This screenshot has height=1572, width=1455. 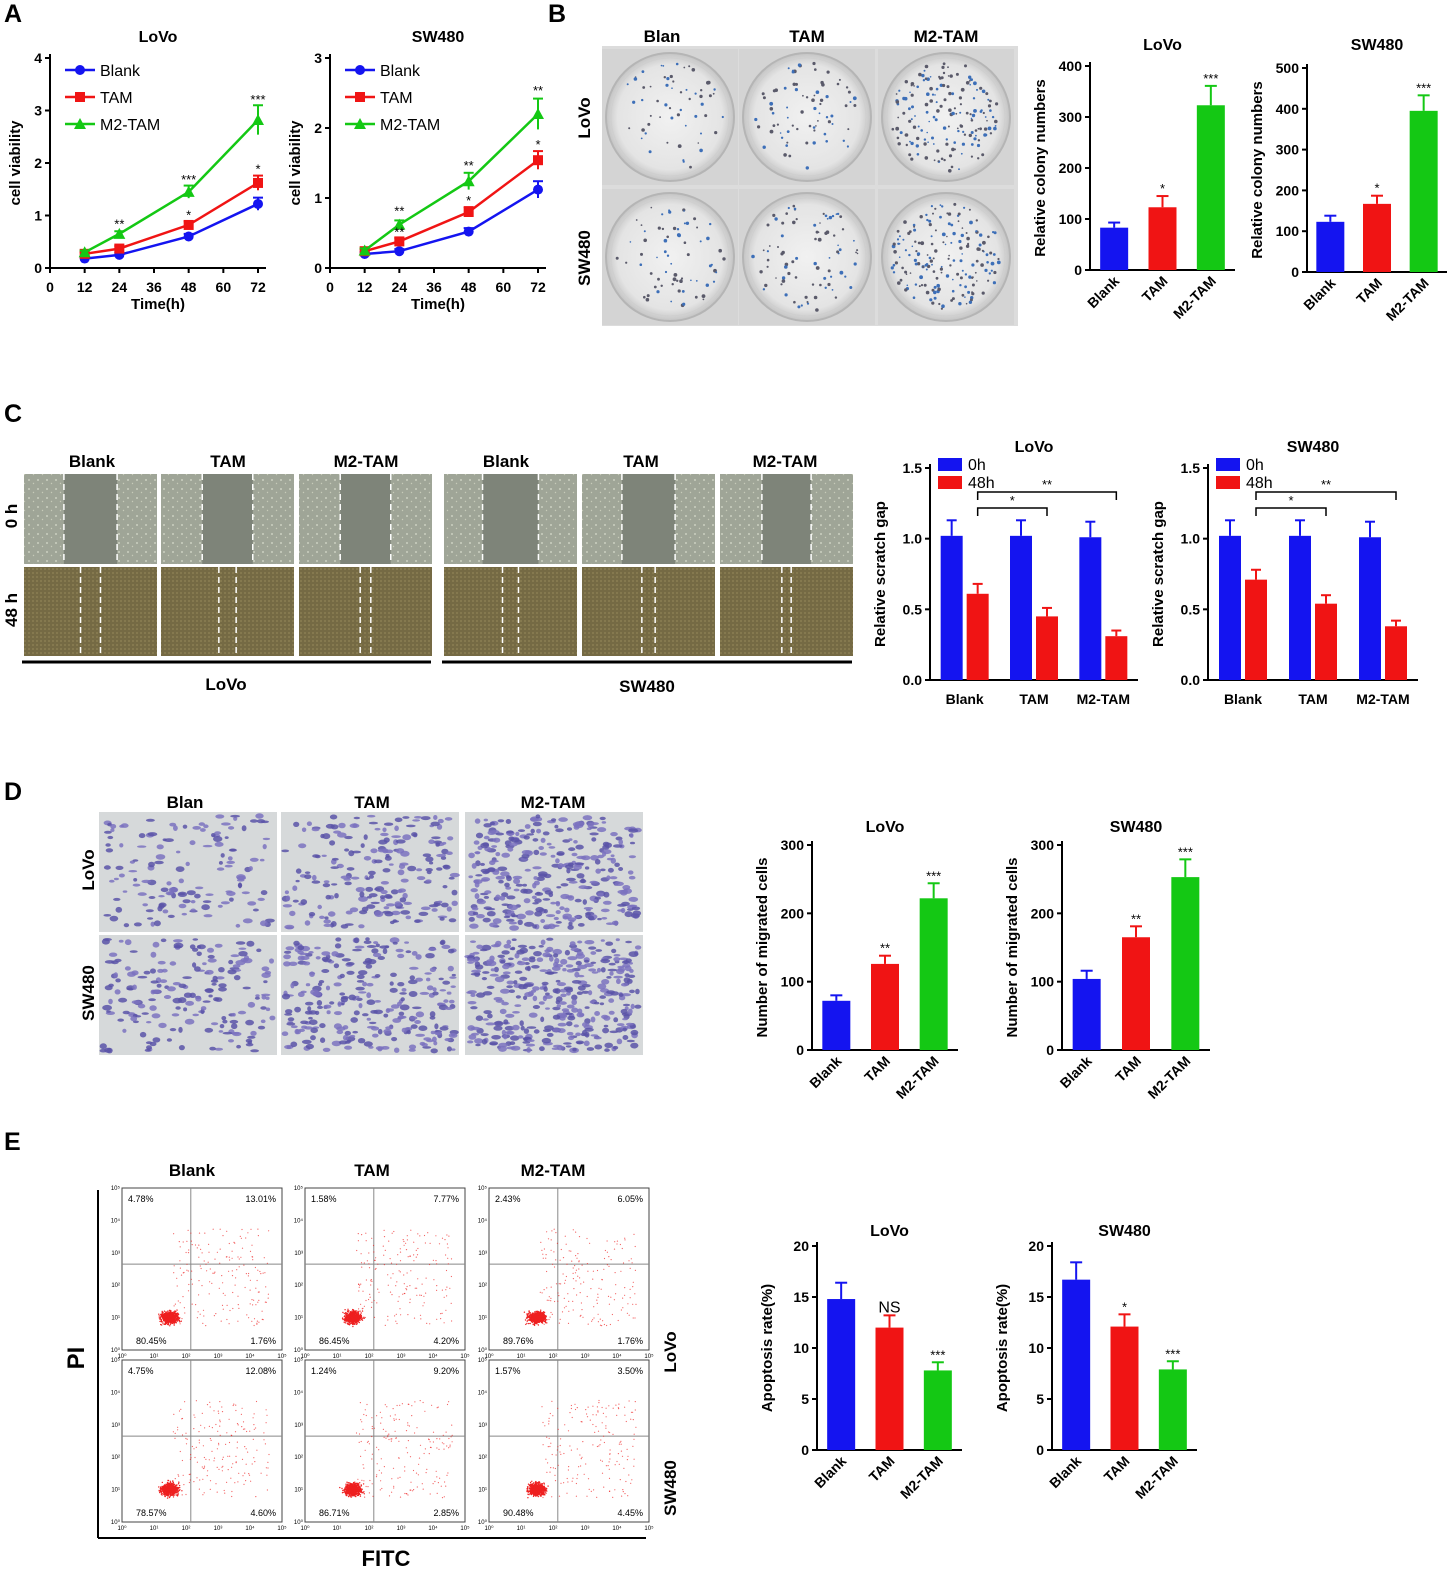 I want to click on flow-quadrant-percent: 86.45%, so click(x=334, y=1341).